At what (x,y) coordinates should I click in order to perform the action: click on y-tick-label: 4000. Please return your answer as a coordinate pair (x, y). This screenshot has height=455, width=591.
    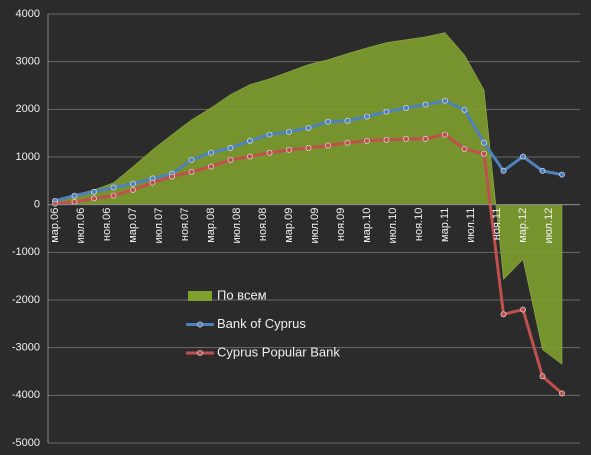
    Looking at the image, I should click on (28, 14).